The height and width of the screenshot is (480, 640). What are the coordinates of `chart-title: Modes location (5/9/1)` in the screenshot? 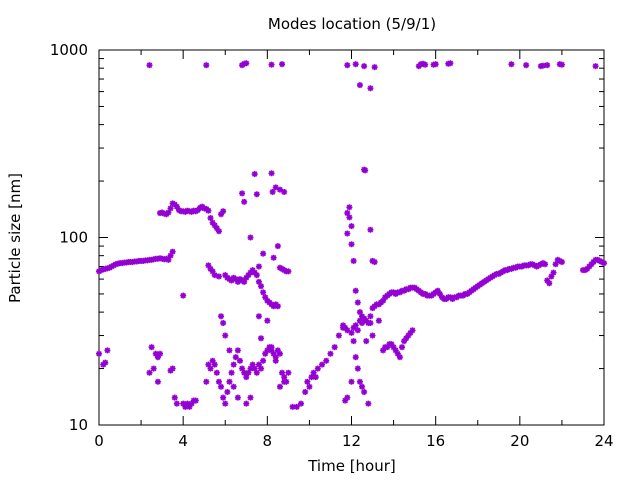 It's located at (352, 24).